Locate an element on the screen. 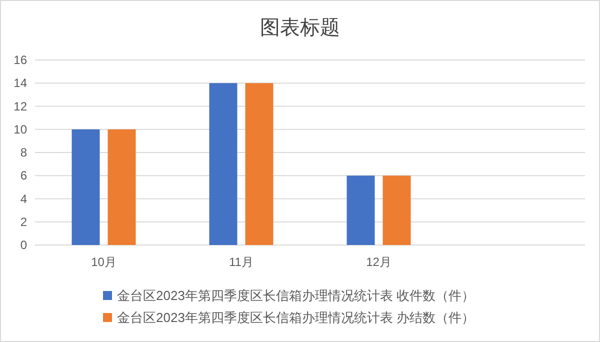 The width and height of the screenshot is (600, 342). chart-title: 图表标题 is located at coordinates (300, 28).